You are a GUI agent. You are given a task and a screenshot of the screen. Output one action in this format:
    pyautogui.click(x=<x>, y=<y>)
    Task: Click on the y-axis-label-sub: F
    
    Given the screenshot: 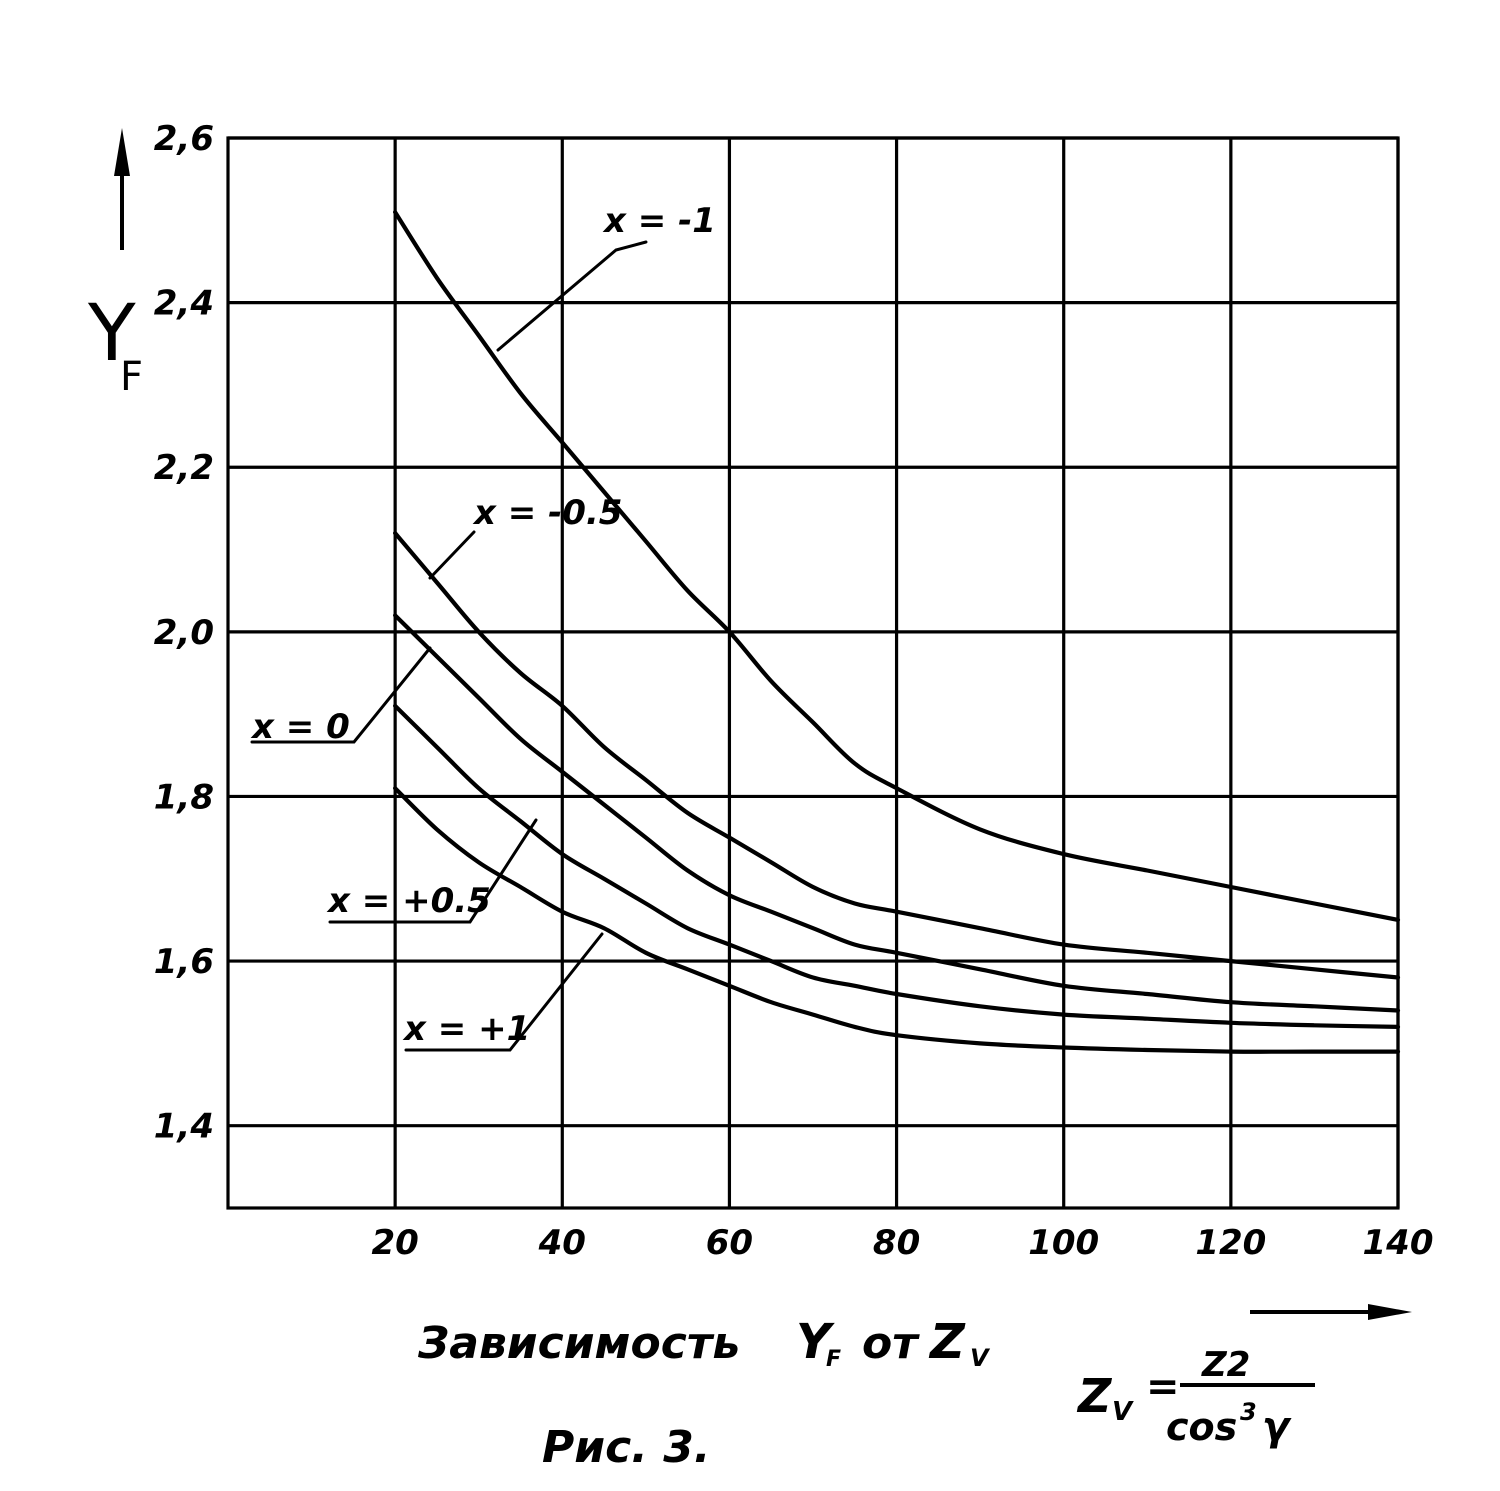 What is the action you would take?
    pyautogui.click(x=131, y=377)
    